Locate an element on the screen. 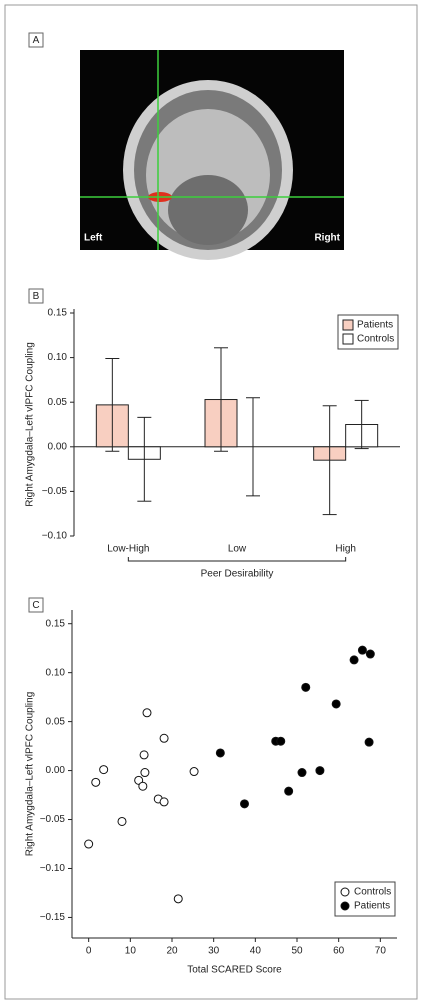  brain-image is located at coordinates (212, 155).